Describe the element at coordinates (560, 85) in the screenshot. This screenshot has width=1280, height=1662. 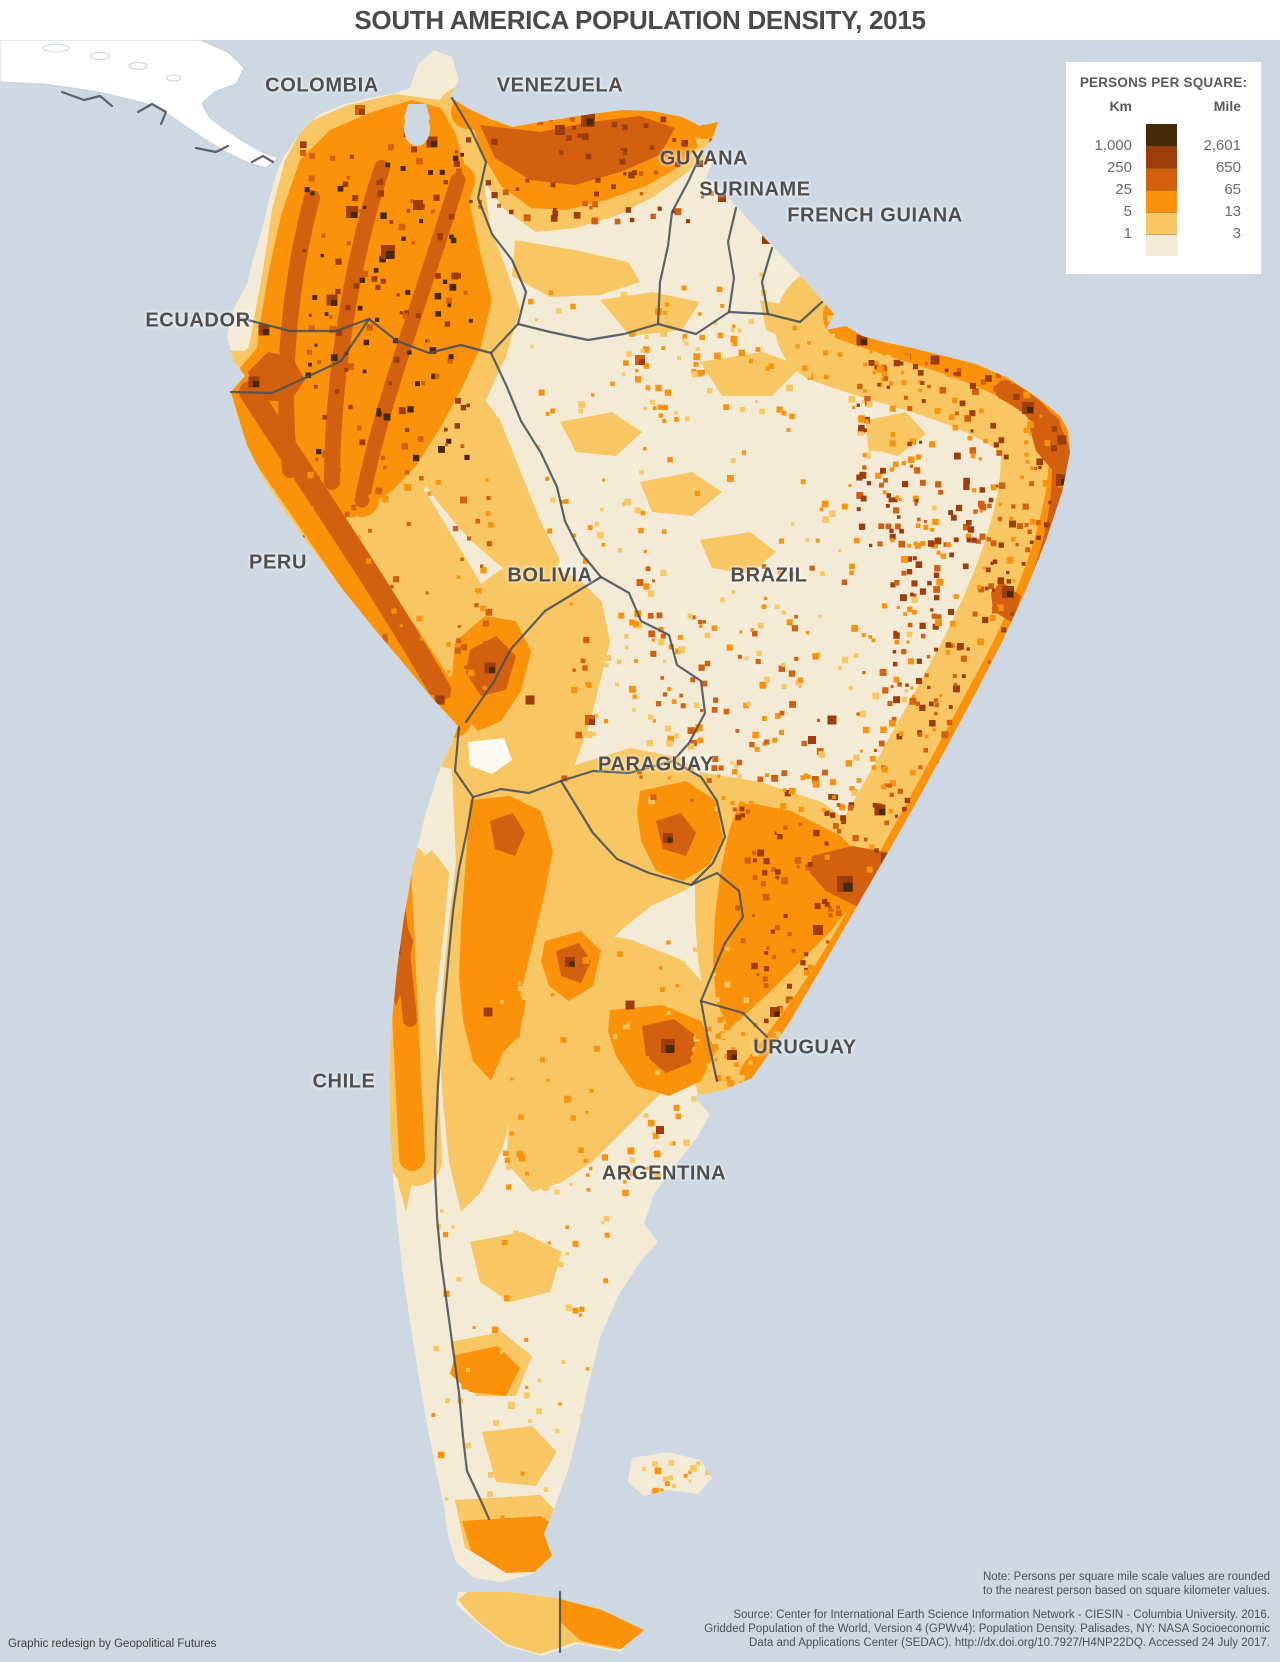
I see `country-label-venezuela: VENEZUELA` at that location.